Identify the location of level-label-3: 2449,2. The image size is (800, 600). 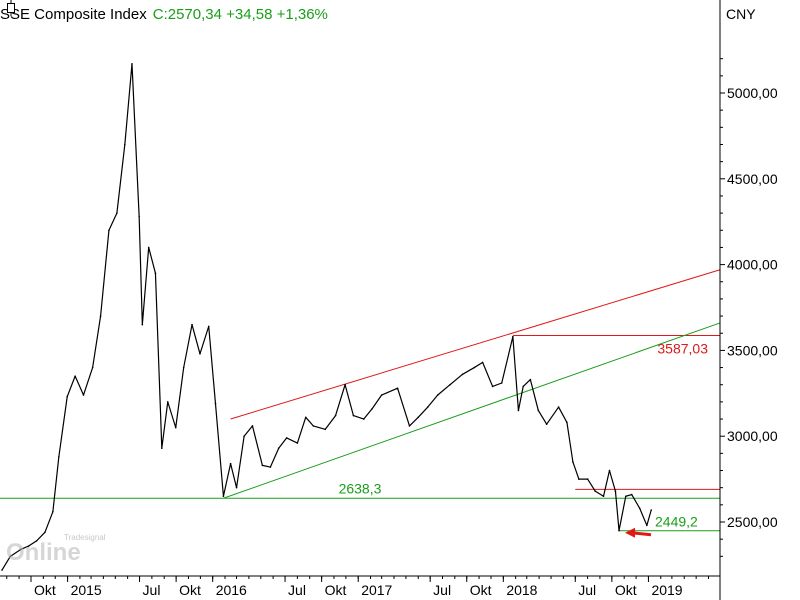
(676, 522).